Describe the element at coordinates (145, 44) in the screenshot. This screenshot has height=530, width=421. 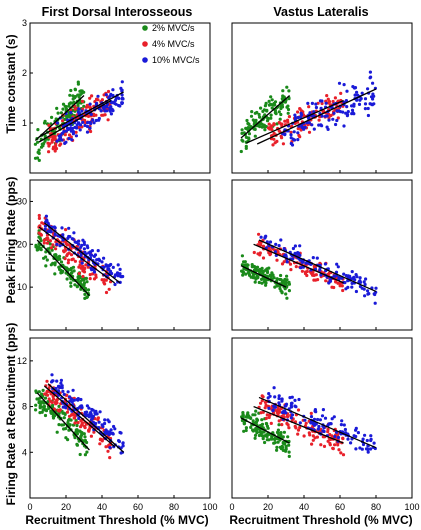
I see `legend-marker-4pct` at that location.